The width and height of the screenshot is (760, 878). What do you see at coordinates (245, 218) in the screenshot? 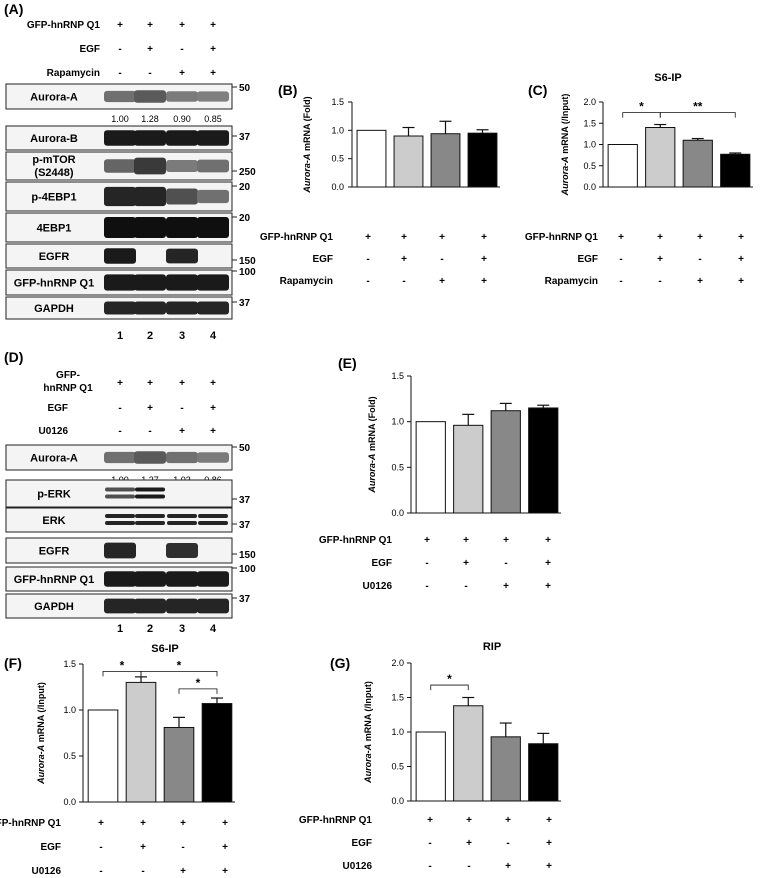
I see `mw-marker: 20` at bounding box center [245, 218].